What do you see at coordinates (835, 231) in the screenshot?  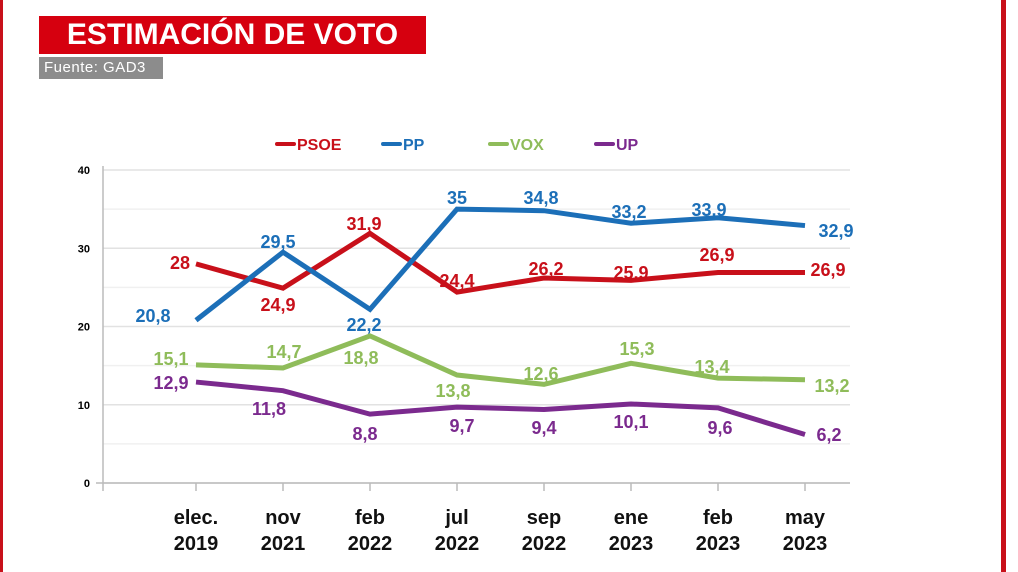 I see `data-label-pp: 32,9` at bounding box center [835, 231].